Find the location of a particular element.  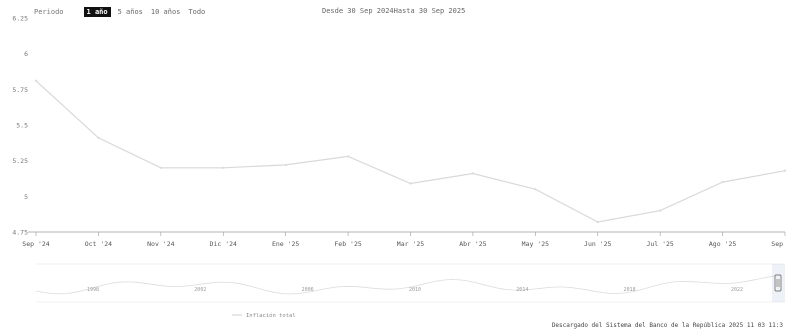

y-tick-label: 5.25 is located at coordinates (20, 161).